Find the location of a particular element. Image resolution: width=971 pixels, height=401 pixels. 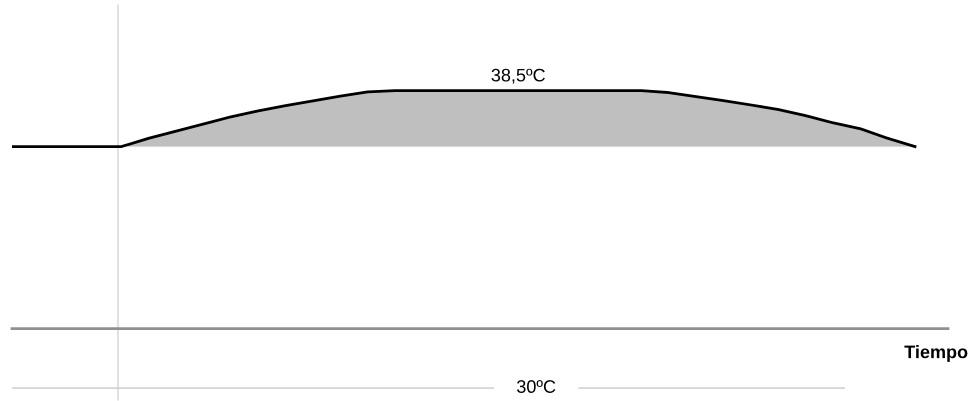

annotation: 38,5ºC is located at coordinates (518, 76).